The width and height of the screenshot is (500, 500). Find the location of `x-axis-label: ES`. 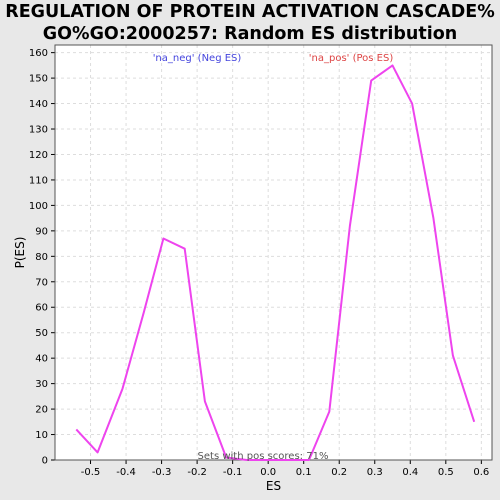

x-axis-label: ES is located at coordinates (273, 486).